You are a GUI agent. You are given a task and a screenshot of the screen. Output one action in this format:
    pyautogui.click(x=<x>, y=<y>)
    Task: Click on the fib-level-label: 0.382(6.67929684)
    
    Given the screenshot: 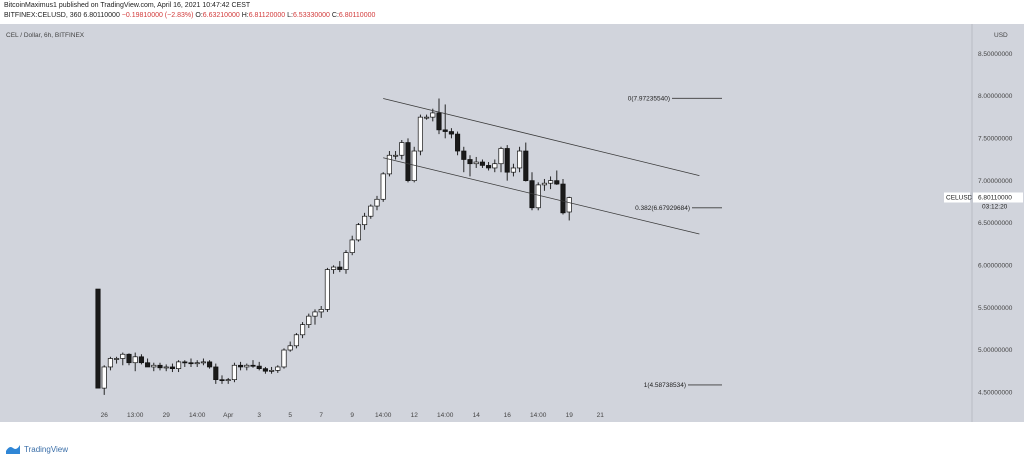 What is the action you would take?
    pyautogui.click(x=662, y=208)
    